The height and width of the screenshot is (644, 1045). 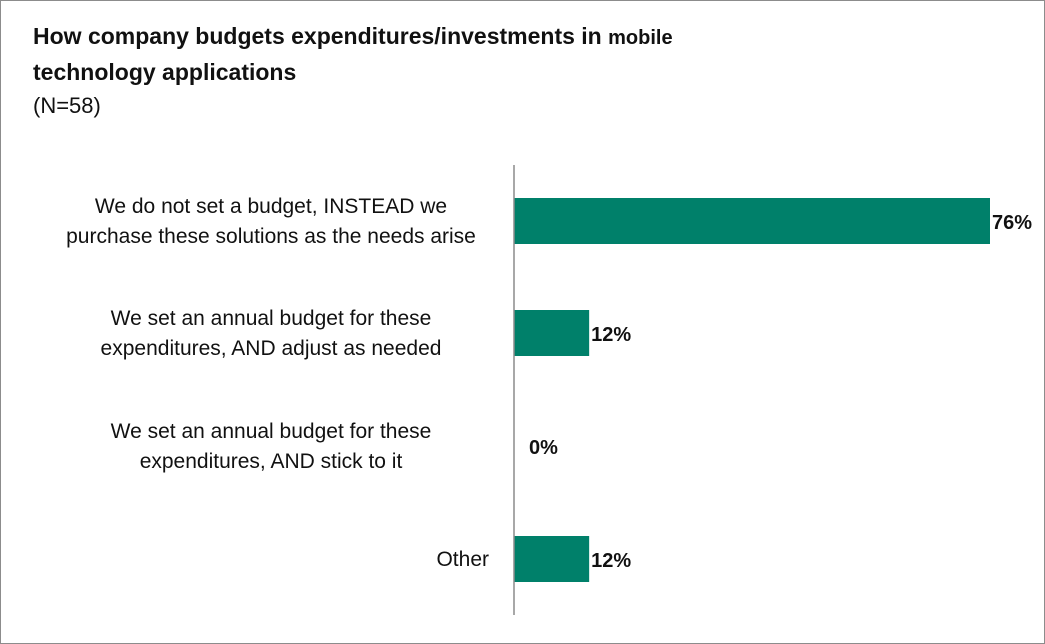 I want to click on category-label: expenditures, AND adjust as needed, so click(x=271, y=348).